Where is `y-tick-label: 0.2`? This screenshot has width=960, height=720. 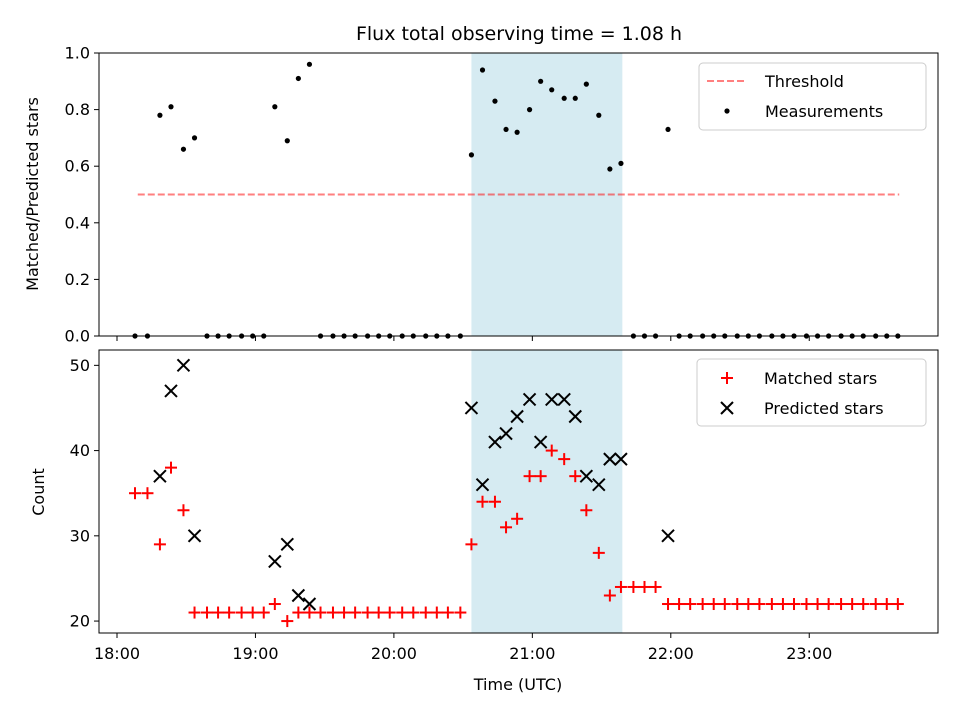
y-tick-label: 0.2 is located at coordinates (77, 279).